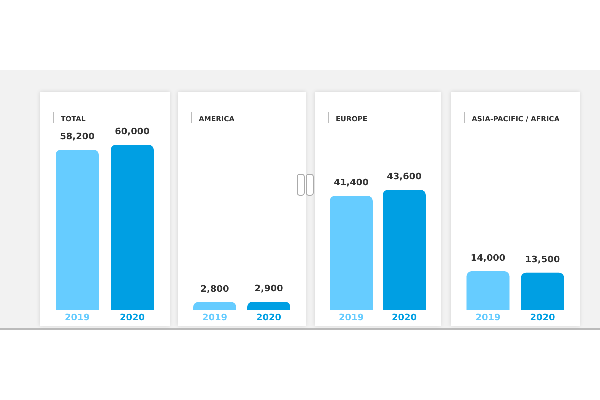 Image resolution: width=600 pixels, height=400 pixels. What do you see at coordinates (269, 289) in the screenshot?
I see `data-label: 2,900` at bounding box center [269, 289].